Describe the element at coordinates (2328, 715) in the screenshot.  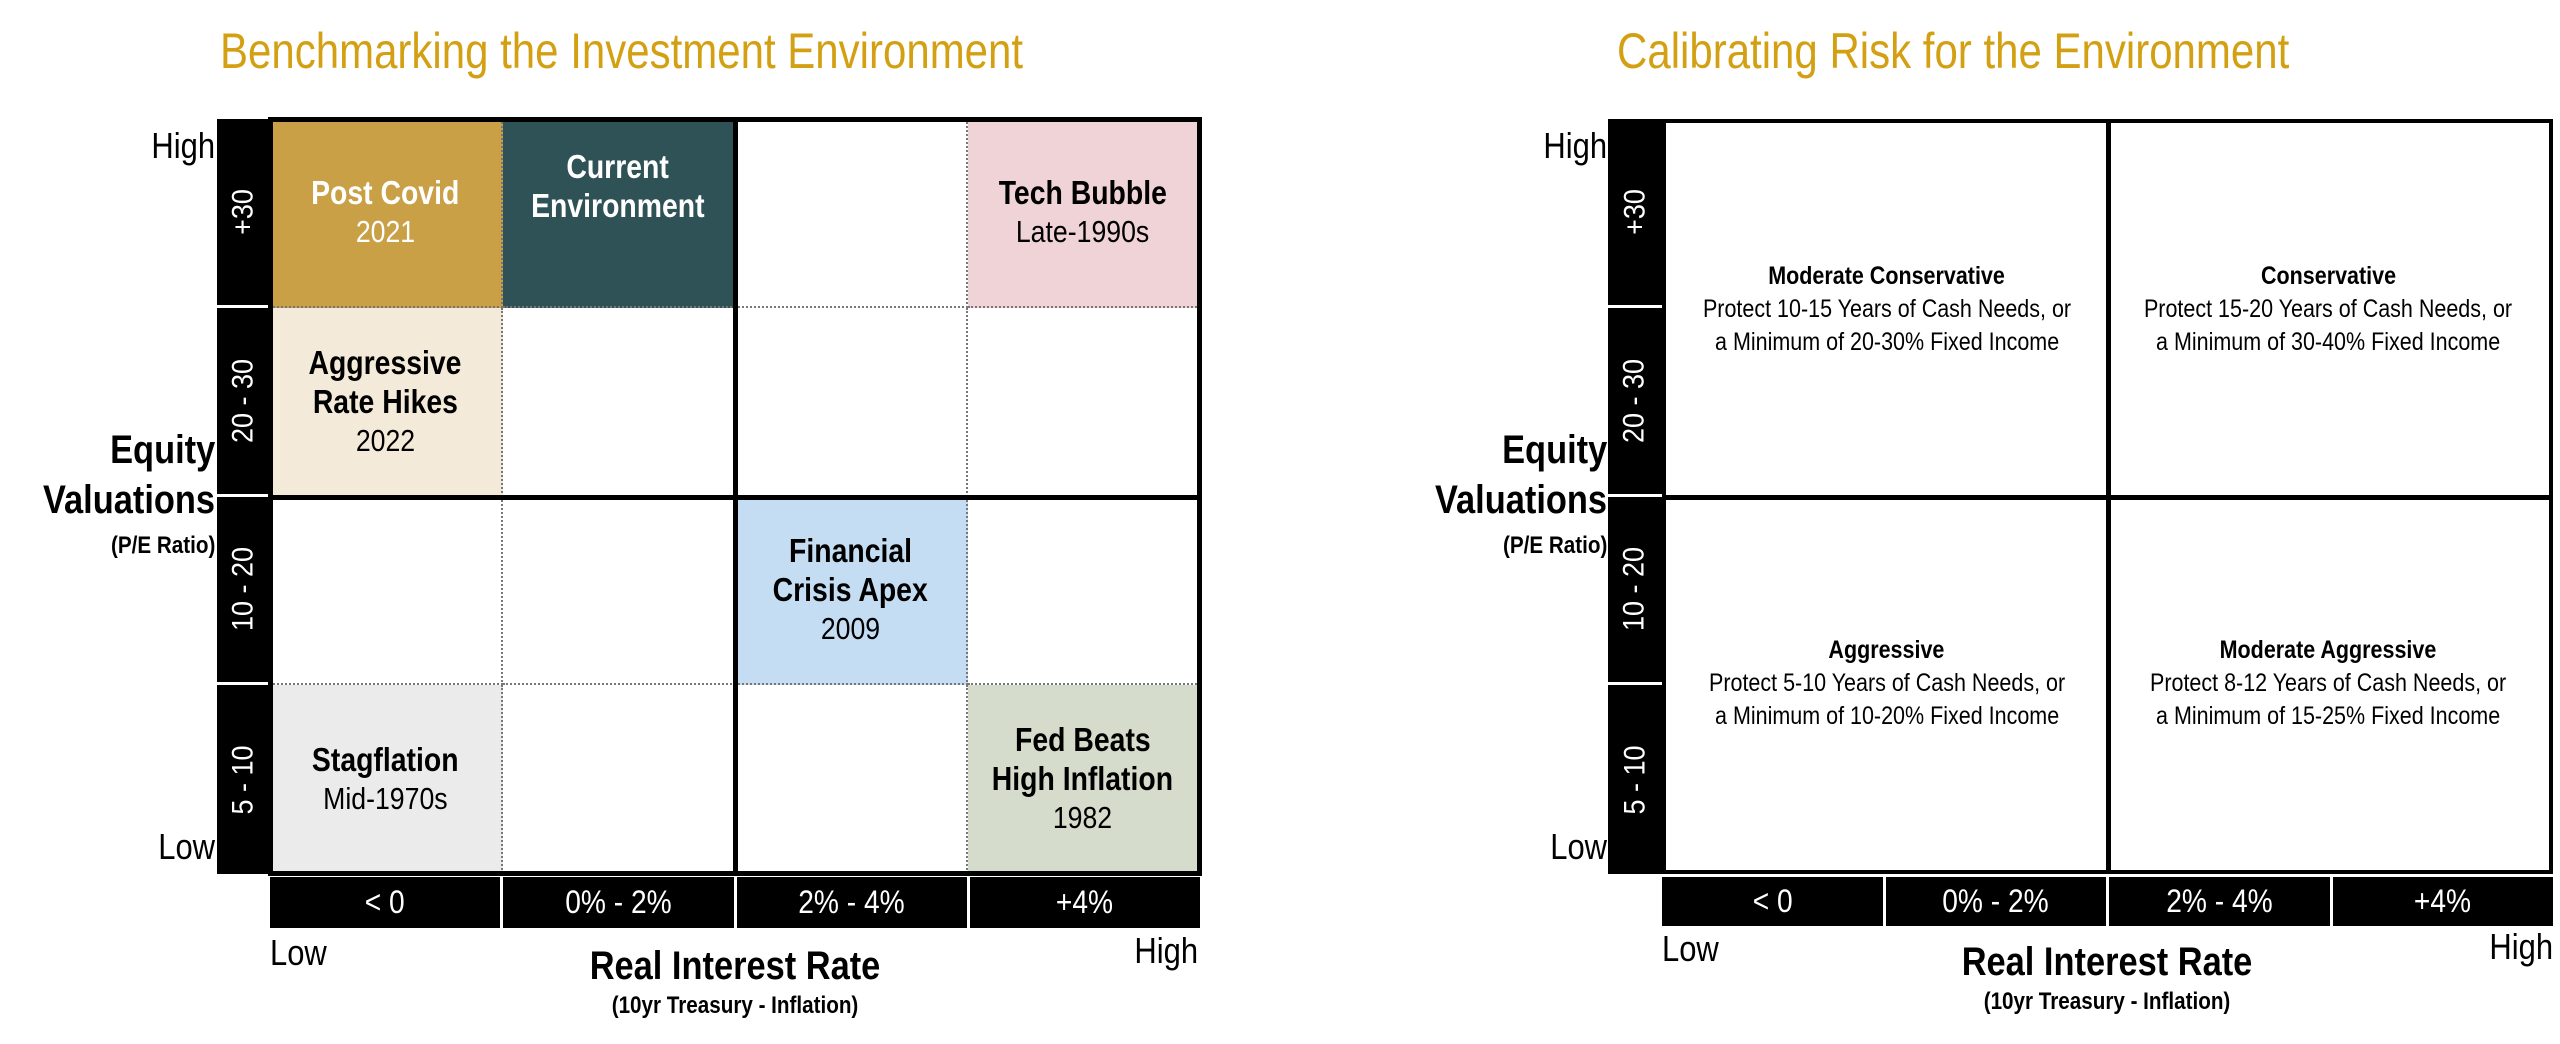
I see `risk-profile-description: a Minimum of 15-25% Fixed Income` at that location.